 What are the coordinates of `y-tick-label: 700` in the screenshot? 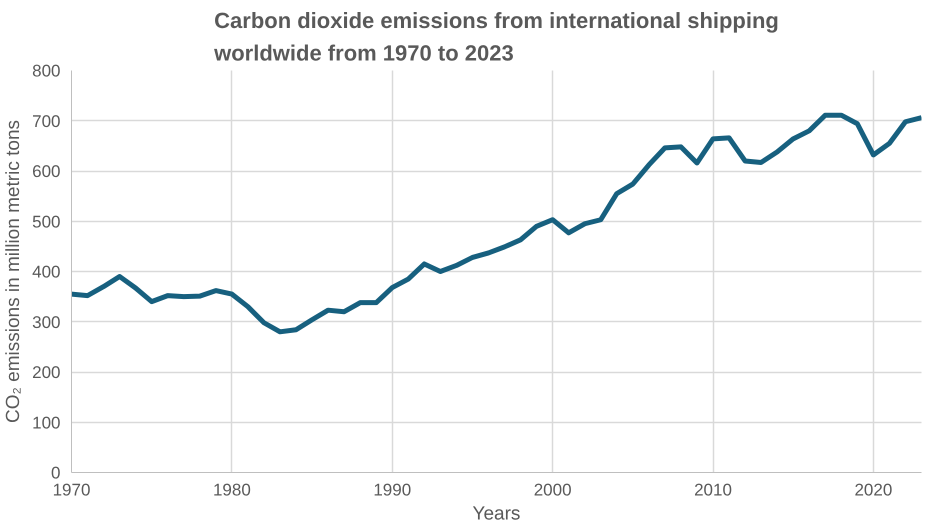 It's located at (46, 121).